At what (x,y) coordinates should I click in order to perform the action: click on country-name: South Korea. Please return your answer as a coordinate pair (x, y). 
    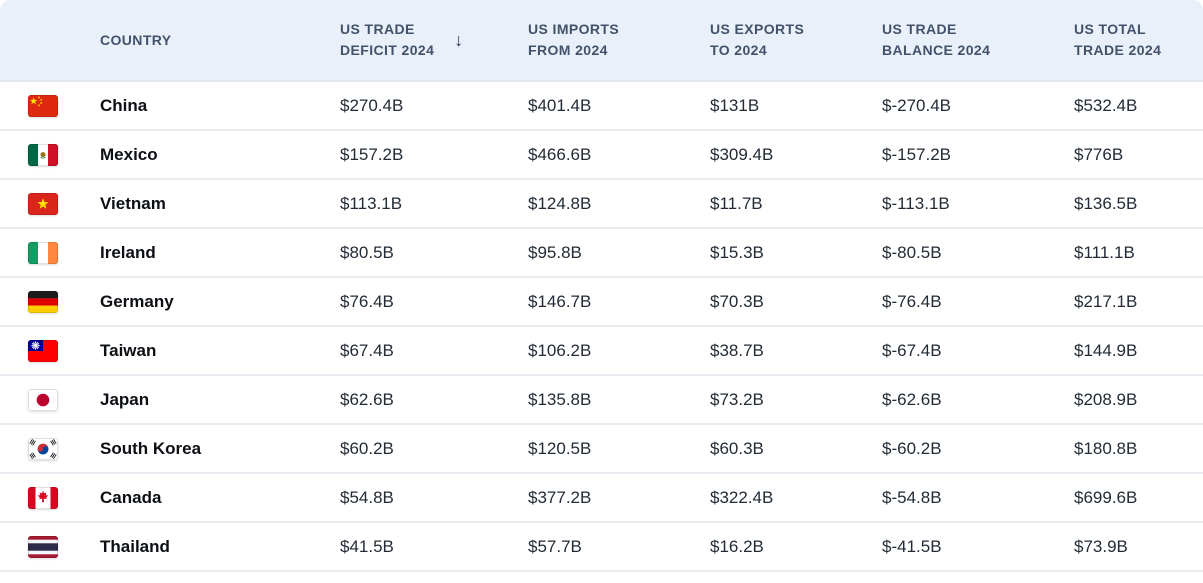
    Looking at the image, I should click on (151, 448).